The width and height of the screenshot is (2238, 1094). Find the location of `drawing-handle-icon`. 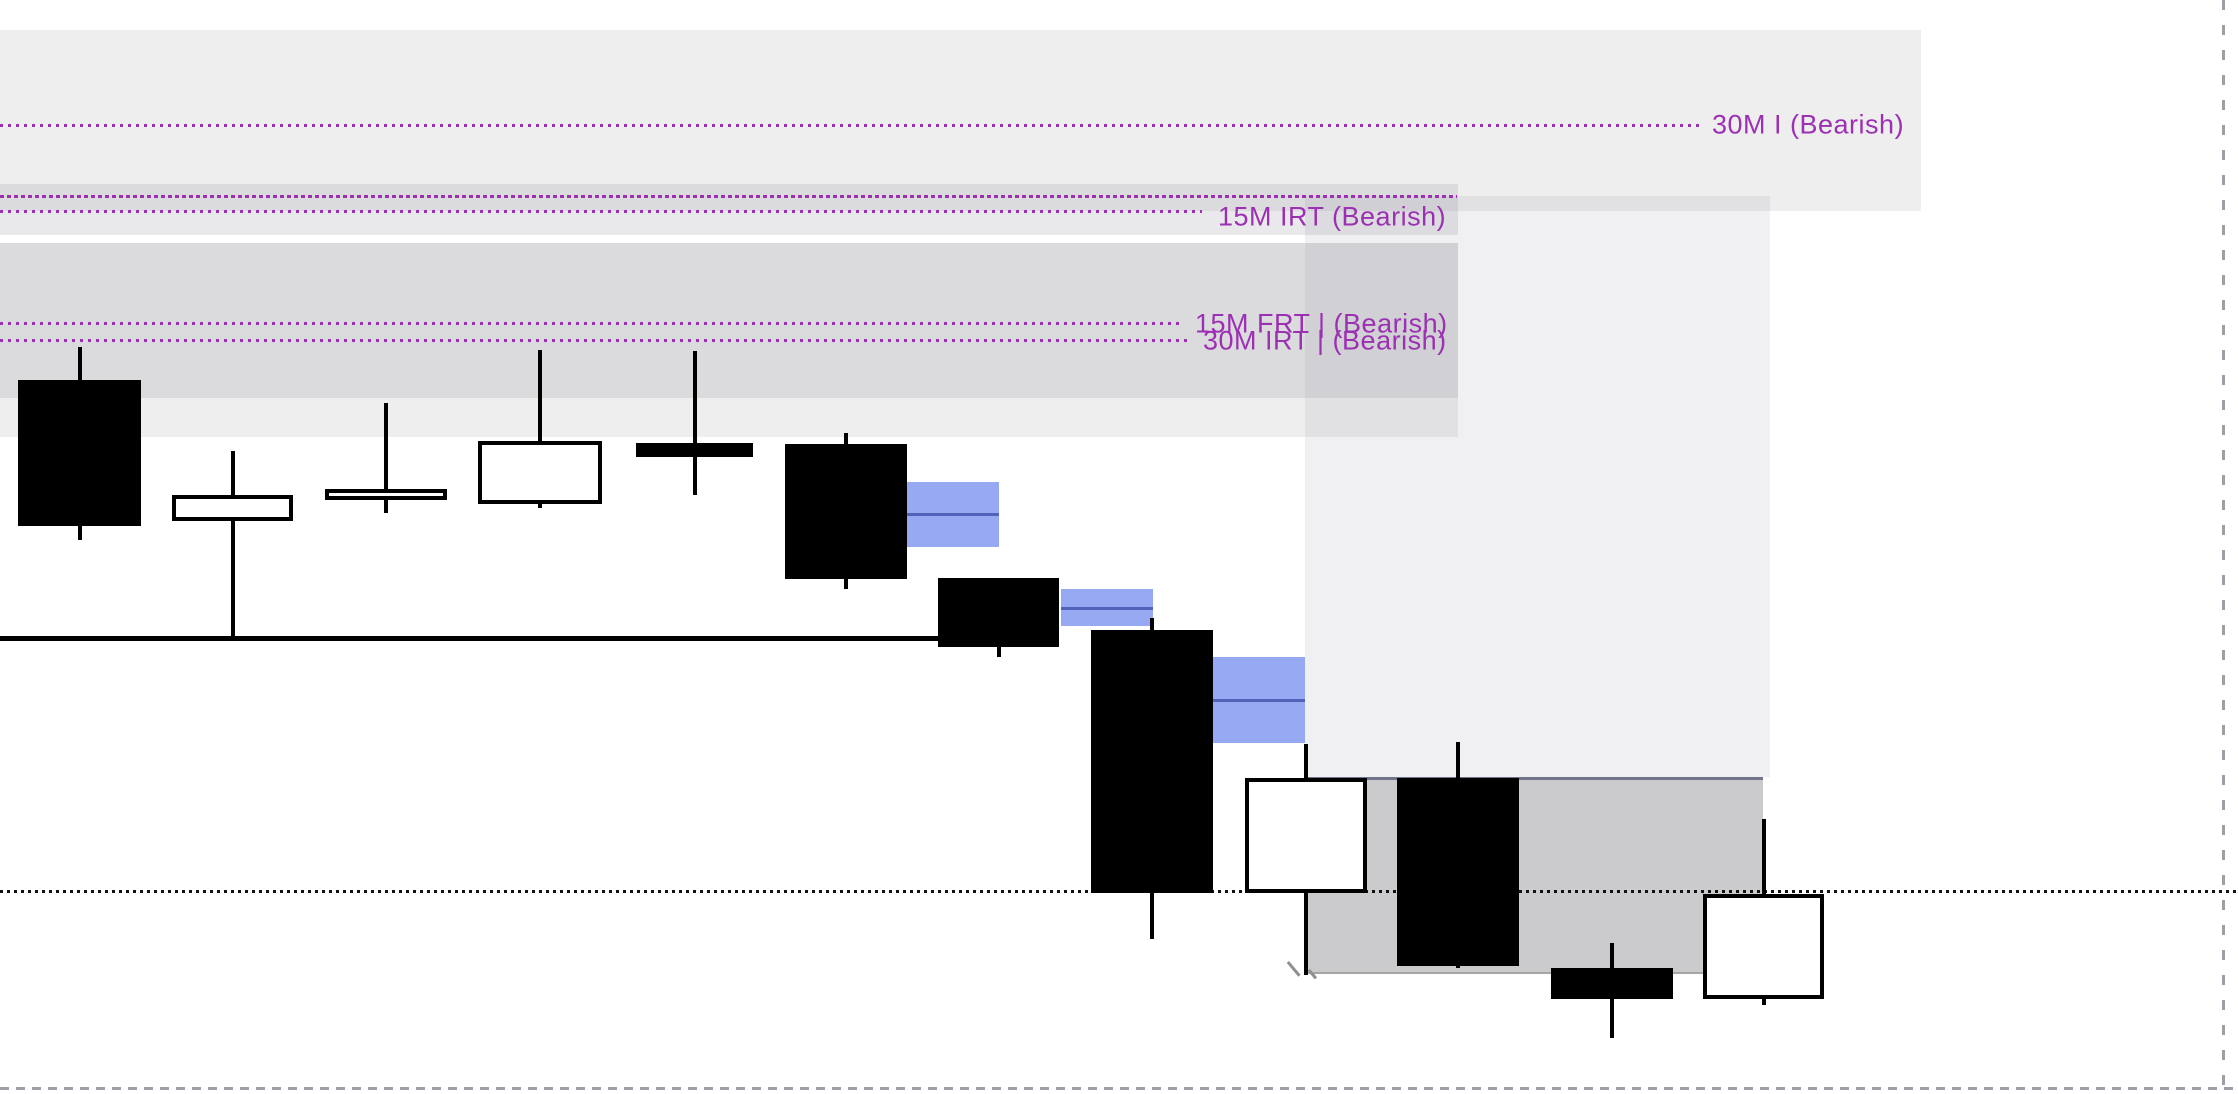

drawing-handle-icon is located at coordinates (1293, 969).